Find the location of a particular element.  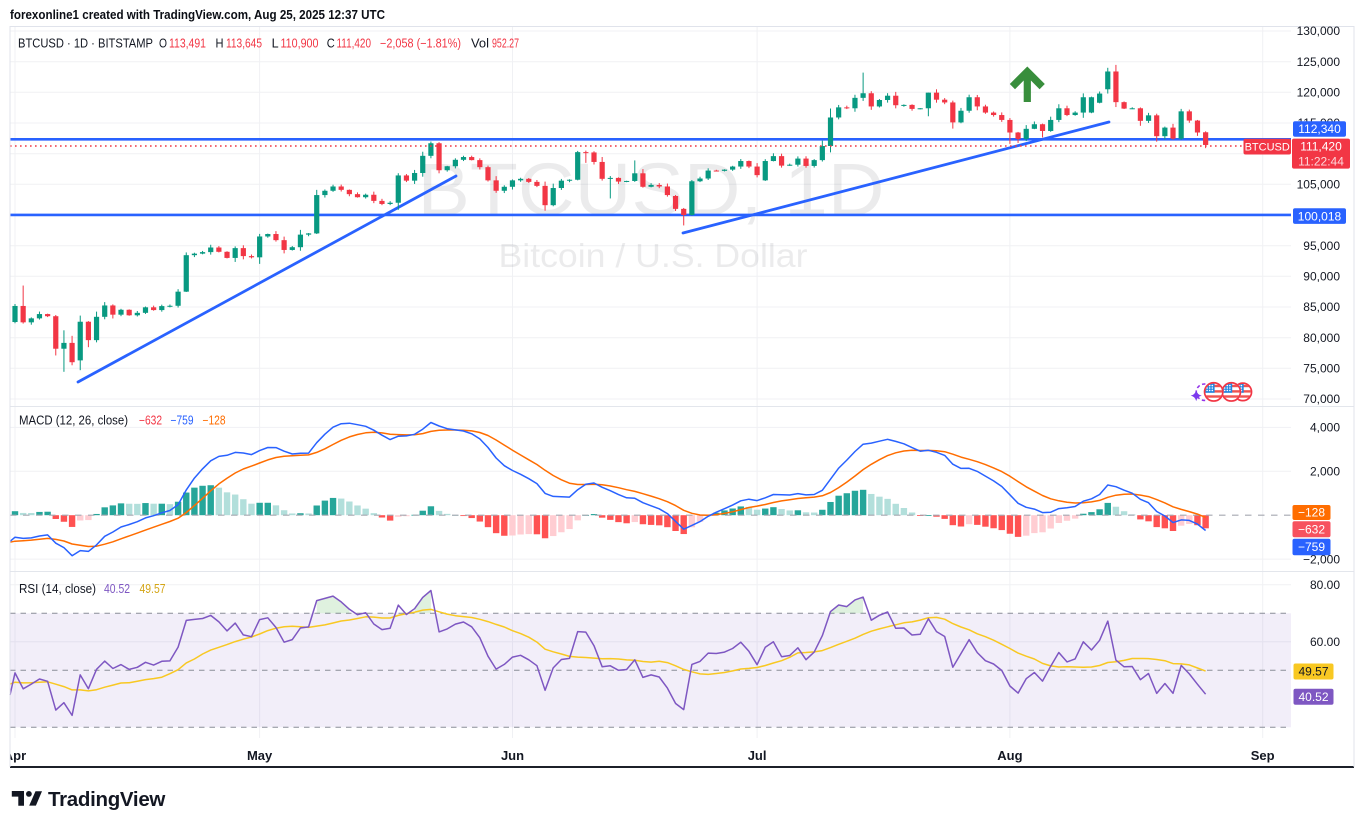

svg-text: Sep is located at coordinates (1263, 755).